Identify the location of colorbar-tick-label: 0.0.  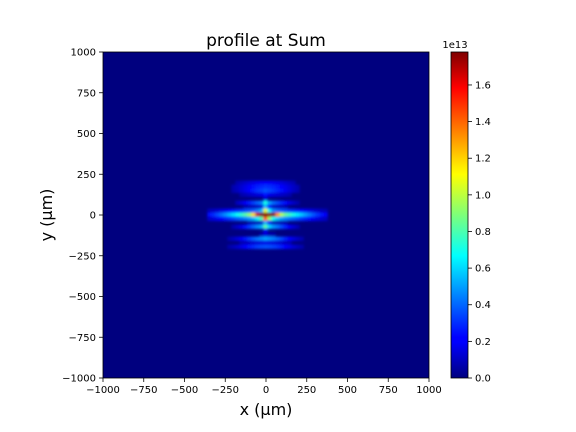
(483, 379).